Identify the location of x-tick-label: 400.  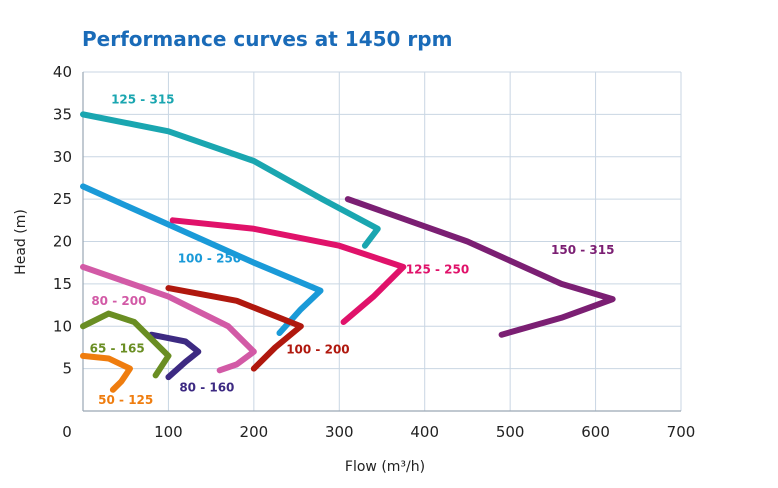
(424, 432).